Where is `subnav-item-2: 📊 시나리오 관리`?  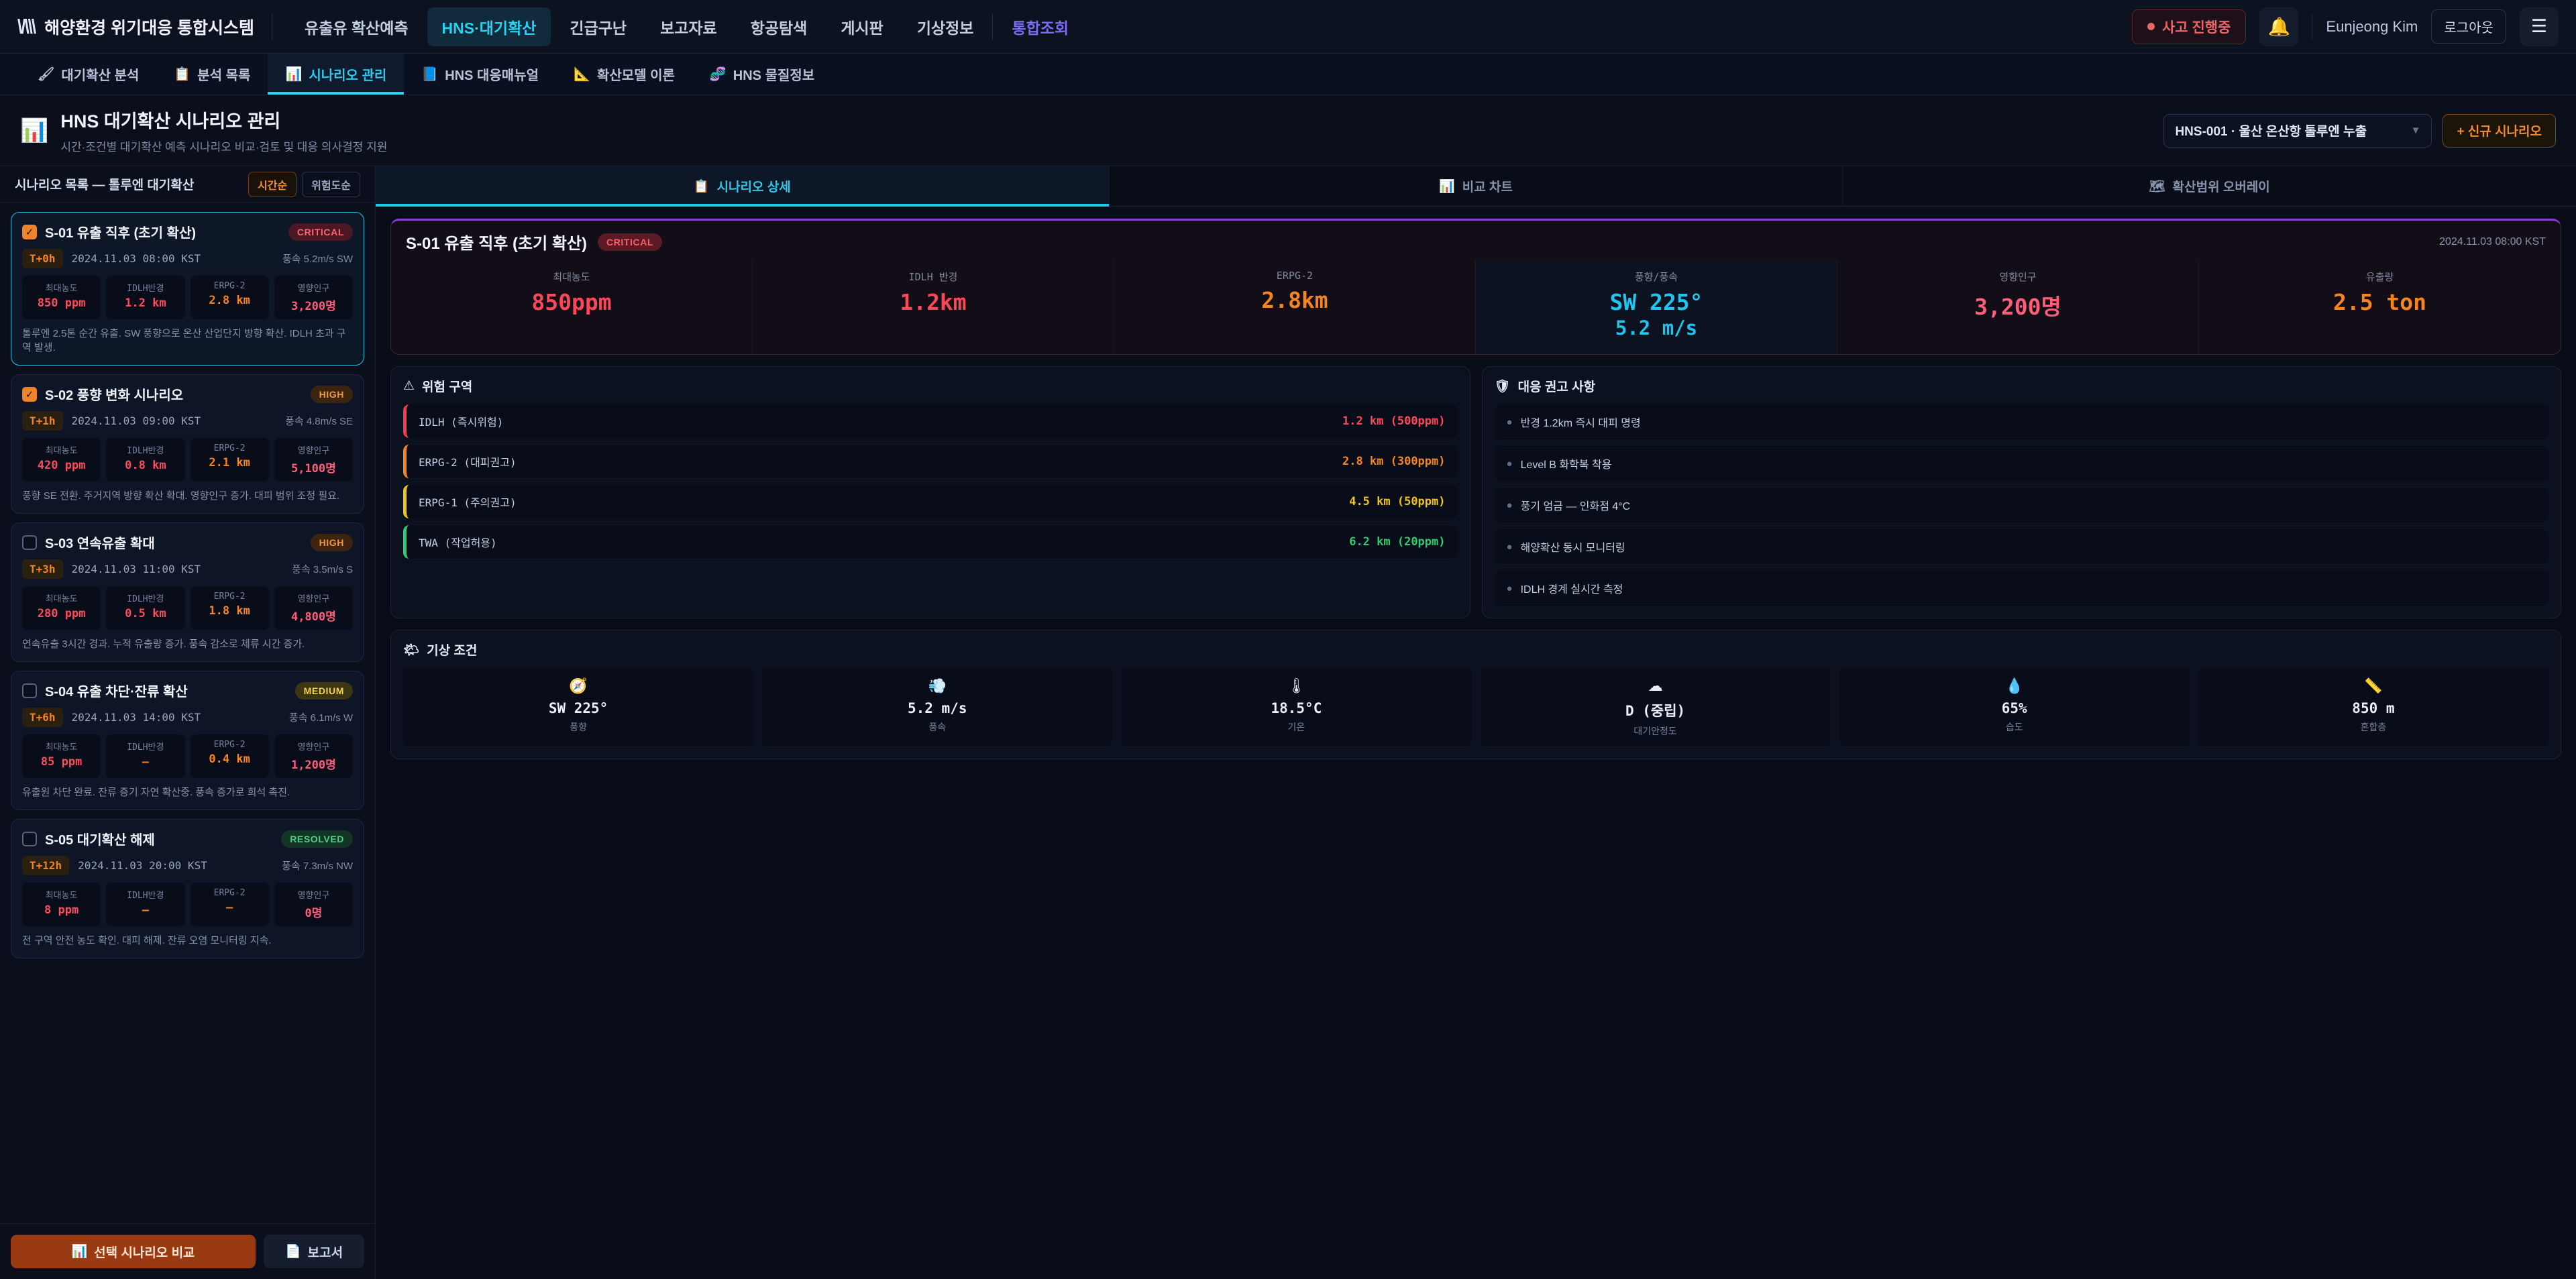 subnav-item-2: 📊 시나리오 관리 is located at coordinates (336, 74).